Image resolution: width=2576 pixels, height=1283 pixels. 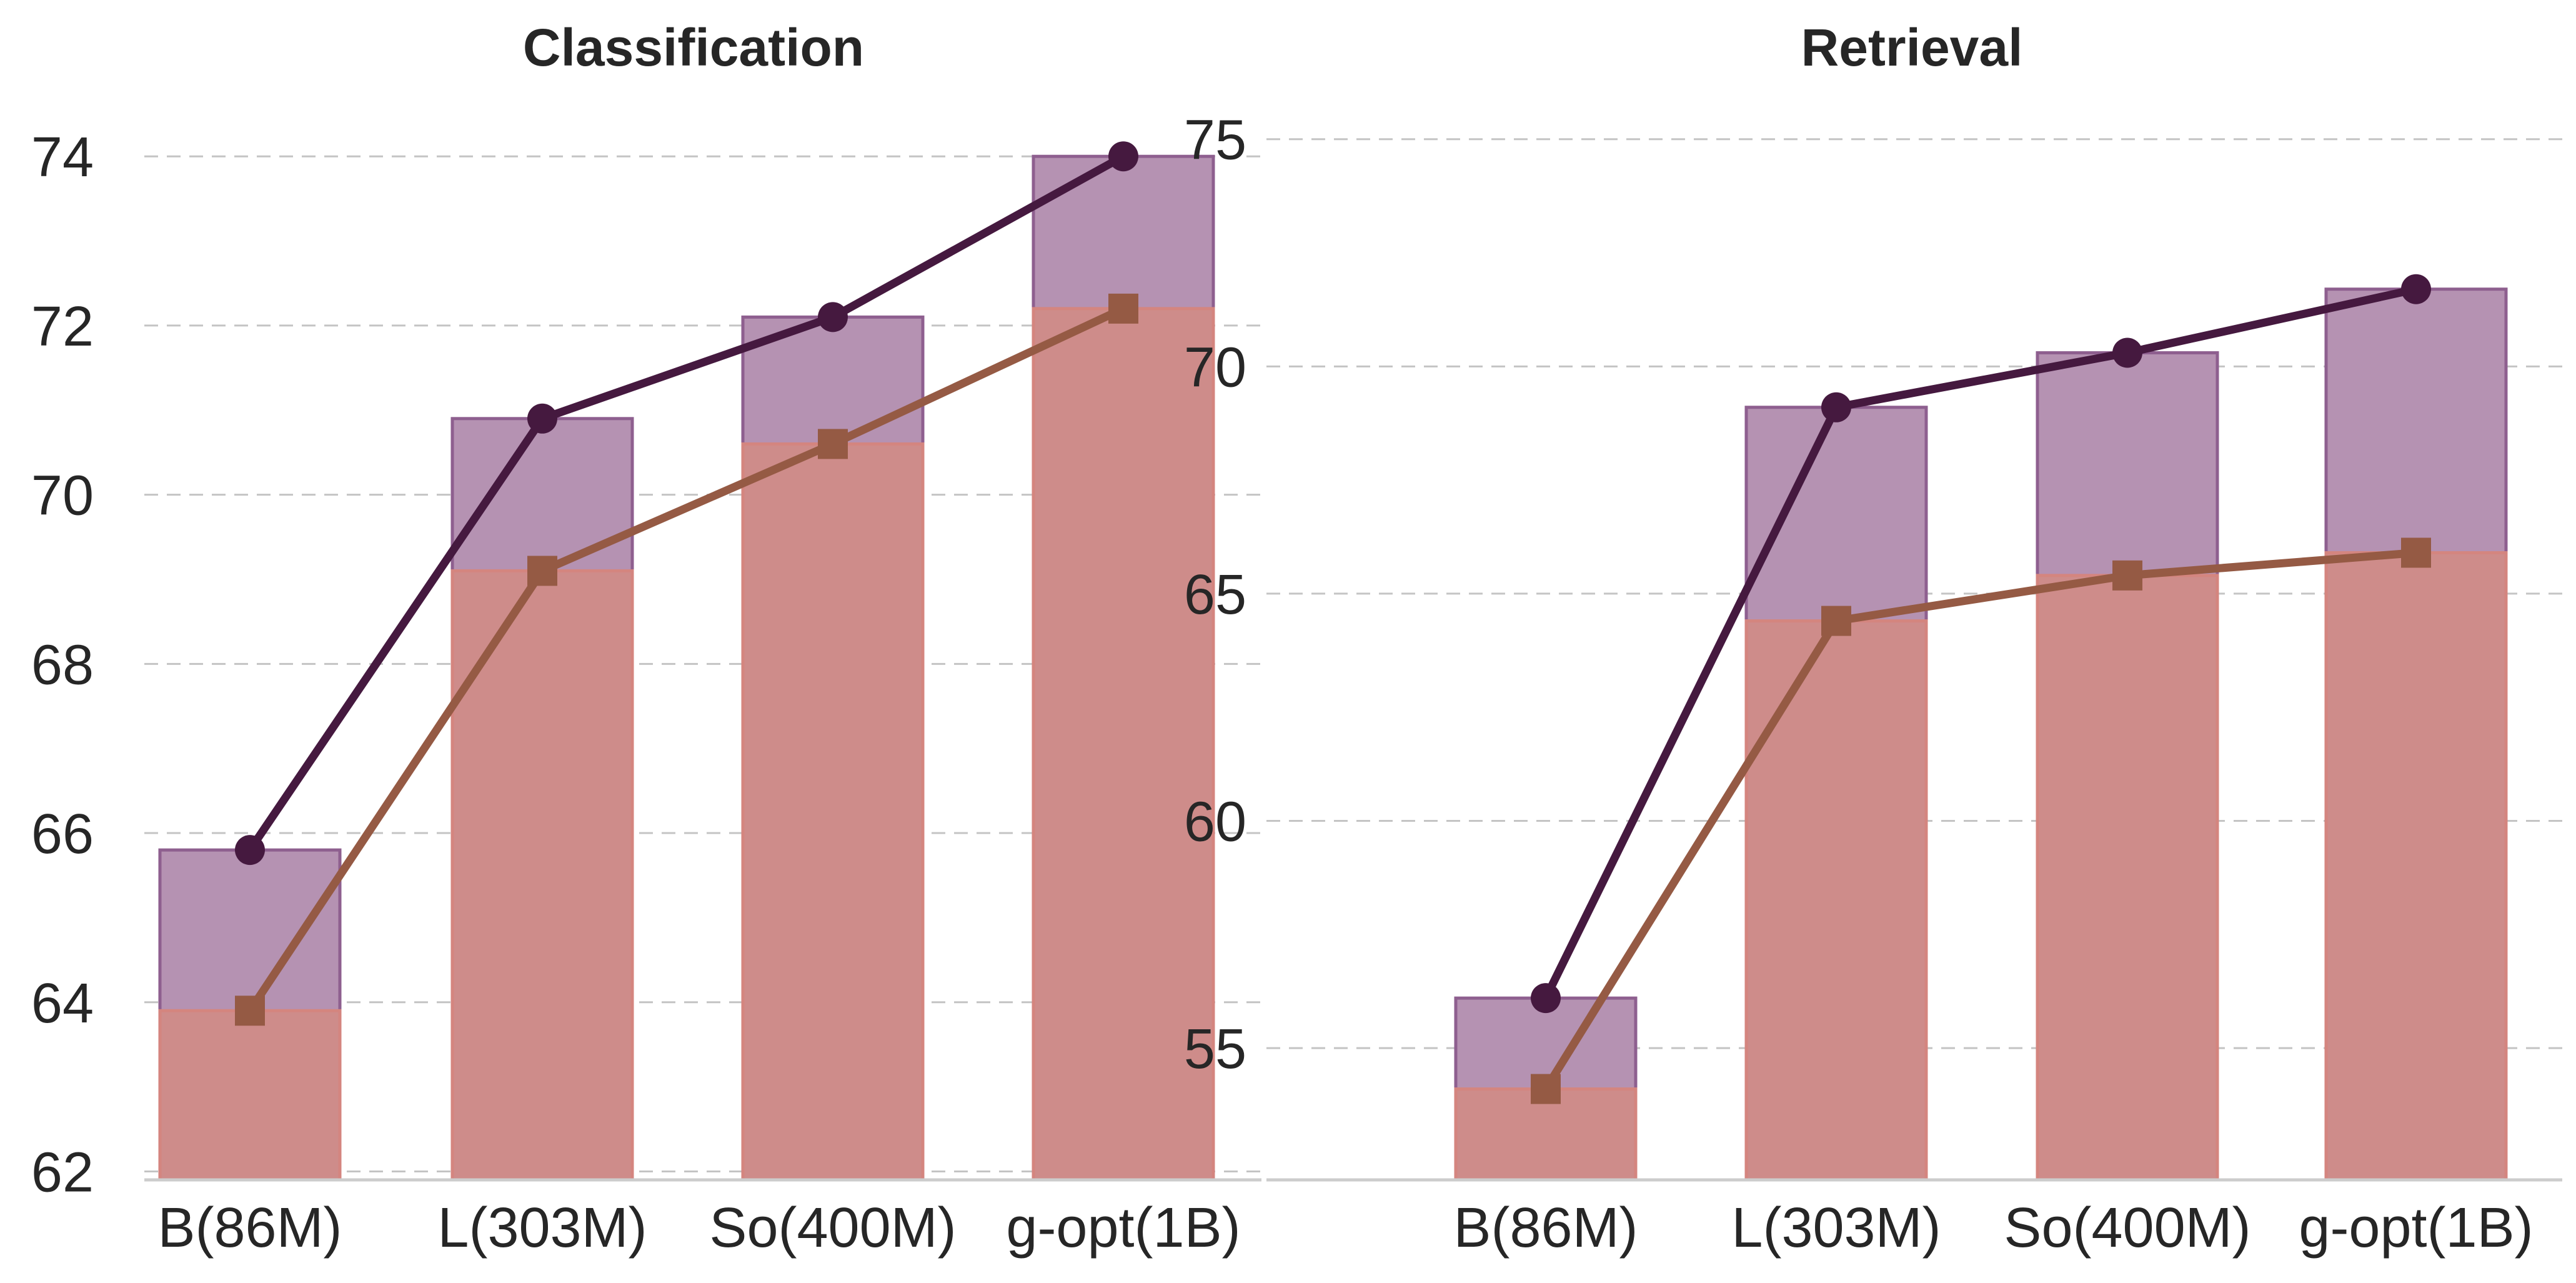 I want to click on y-tick-label: 65, so click(x=1215, y=595).